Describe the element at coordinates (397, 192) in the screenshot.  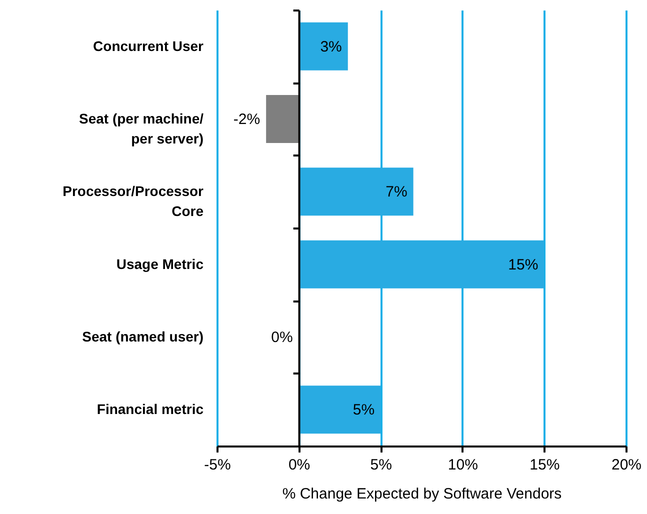
I see `data-label: 7%` at that location.